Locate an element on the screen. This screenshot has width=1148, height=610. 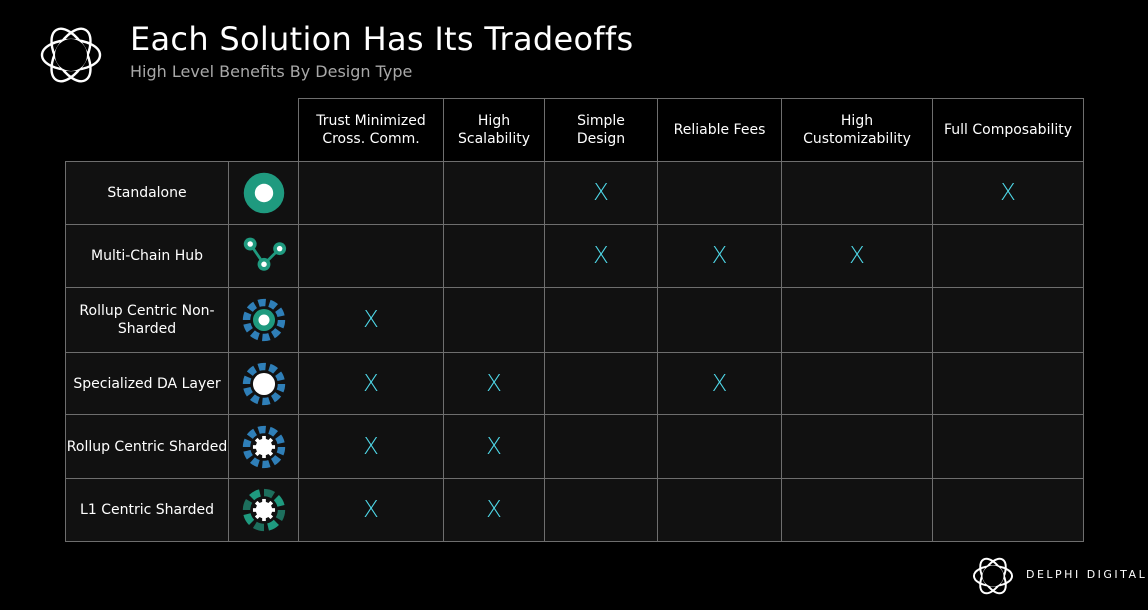
row-label: Standalone is located at coordinates (147, 193).